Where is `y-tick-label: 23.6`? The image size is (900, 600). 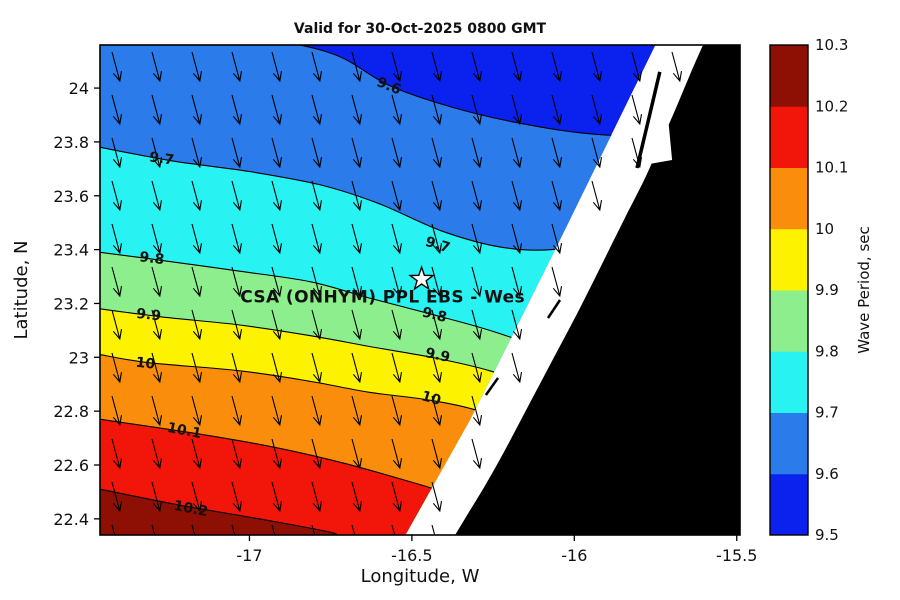
y-tick-label: 23.6 is located at coordinates (71, 196).